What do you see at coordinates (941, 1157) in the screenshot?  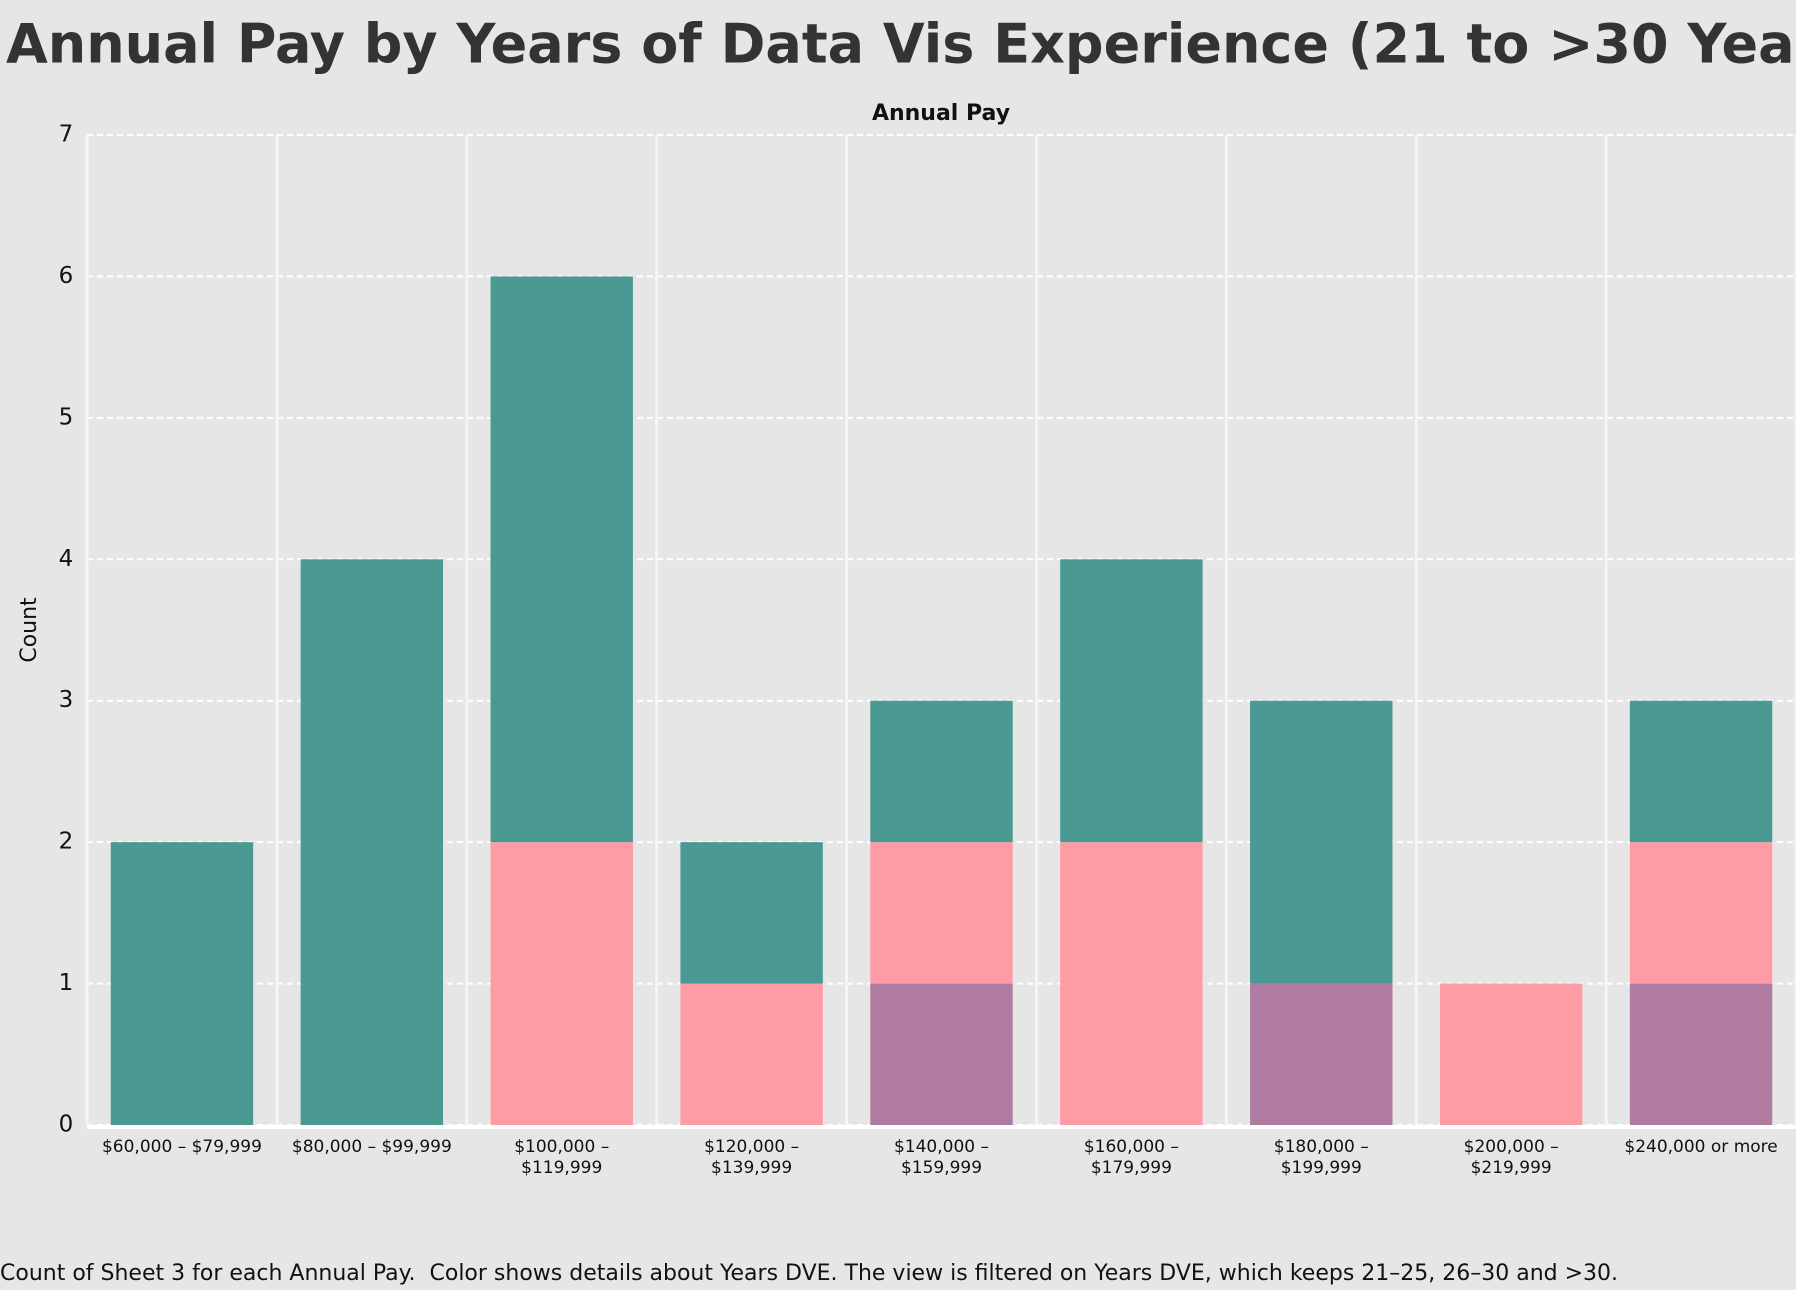 I see `x-tick-label: $140,000 – $159,999` at bounding box center [941, 1157].